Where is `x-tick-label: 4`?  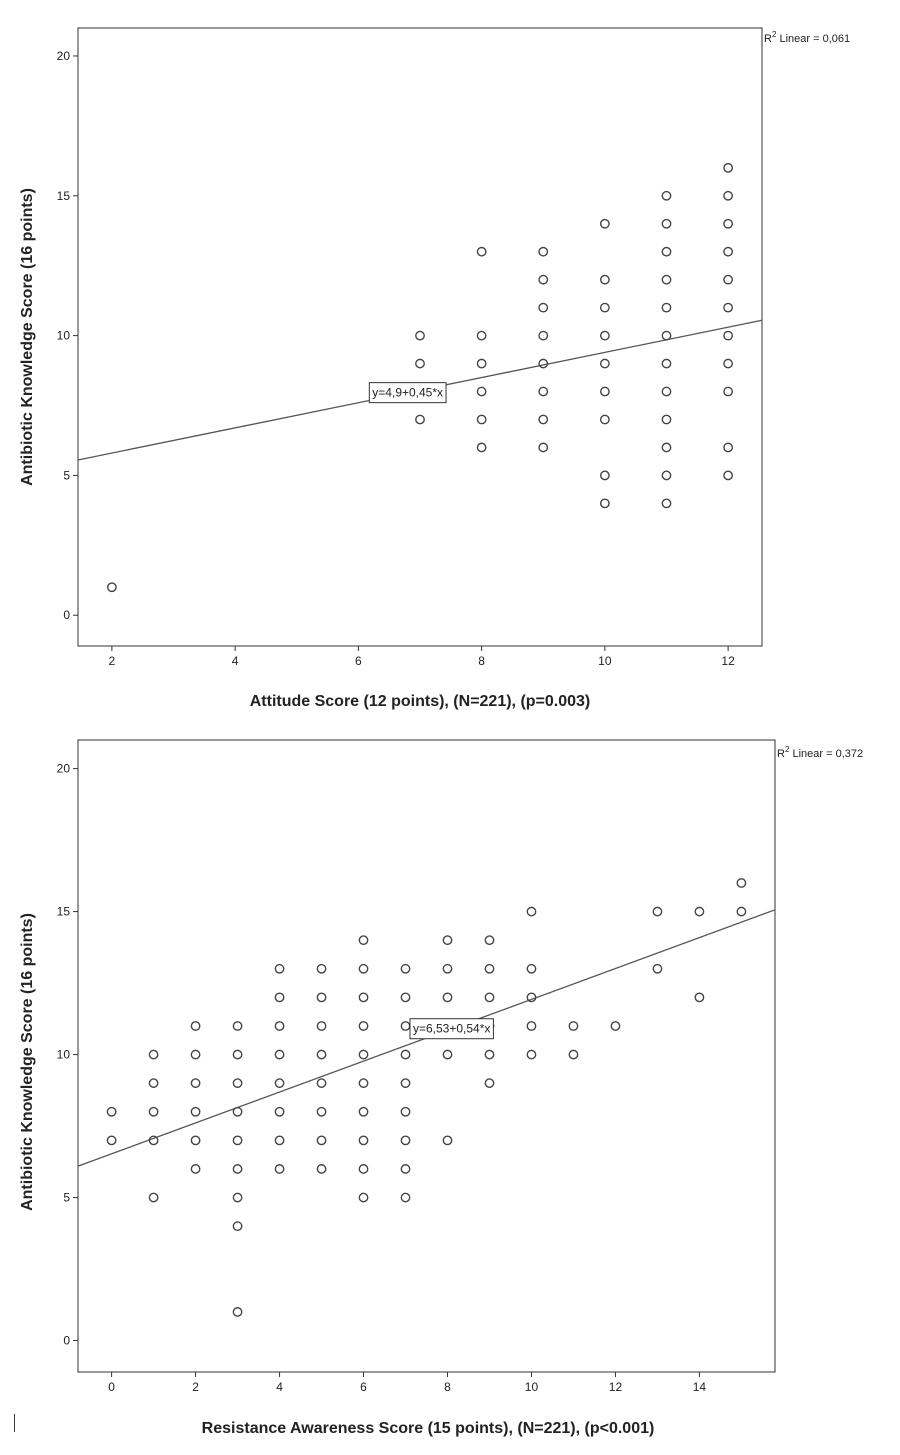 x-tick-label: 4 is located at coordinates (279, 1387).